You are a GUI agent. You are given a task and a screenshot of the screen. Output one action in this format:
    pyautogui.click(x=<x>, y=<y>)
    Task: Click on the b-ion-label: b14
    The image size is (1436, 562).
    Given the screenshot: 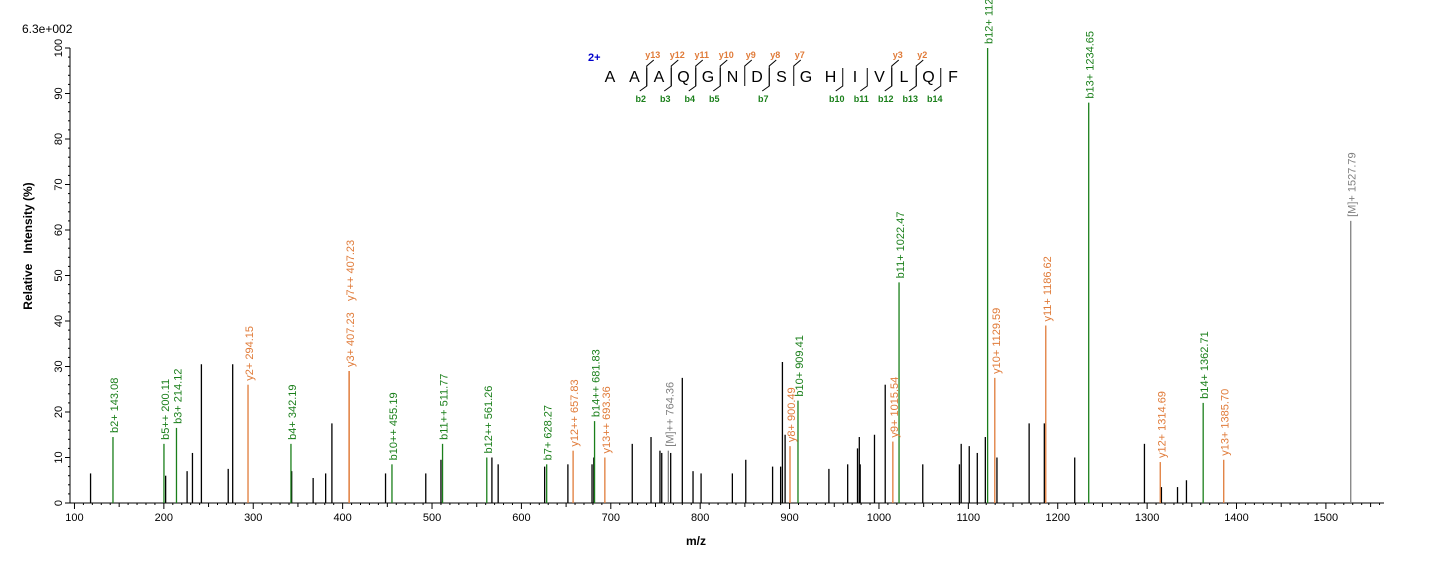 What is the action you would take?
    pyautogui.click(x=935, y=99)
    